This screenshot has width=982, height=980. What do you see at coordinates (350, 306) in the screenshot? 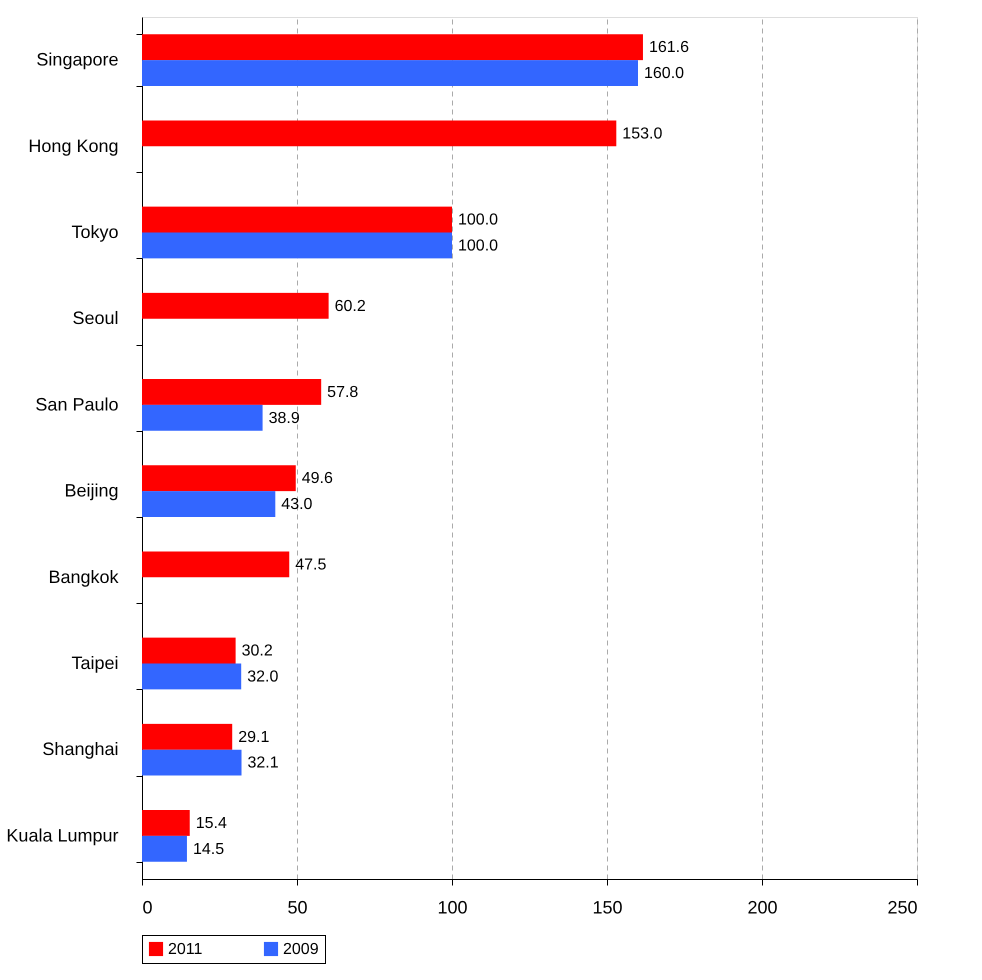
I see `data-label: 60.2` at bounding box center [350, 306].